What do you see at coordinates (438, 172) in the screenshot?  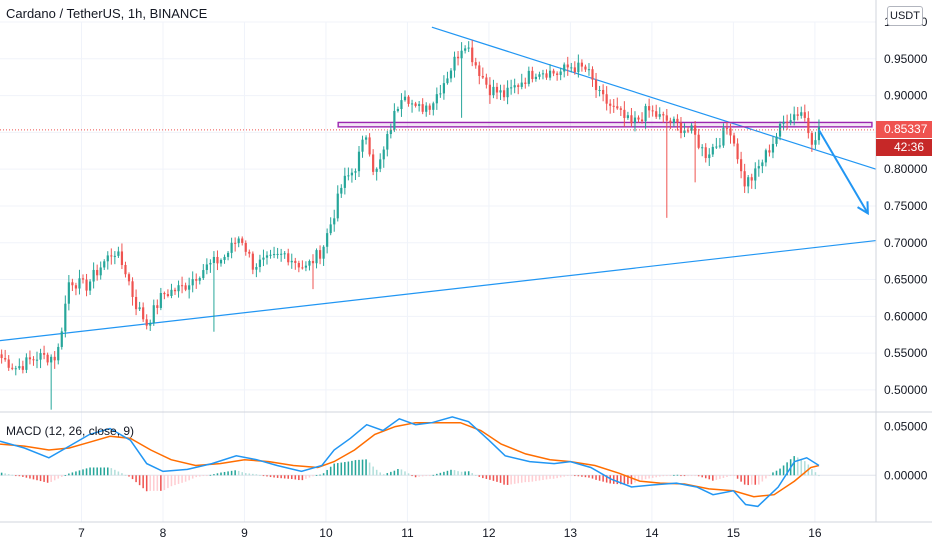 I see `overlay-drawings` at bounding box center [438, 172].